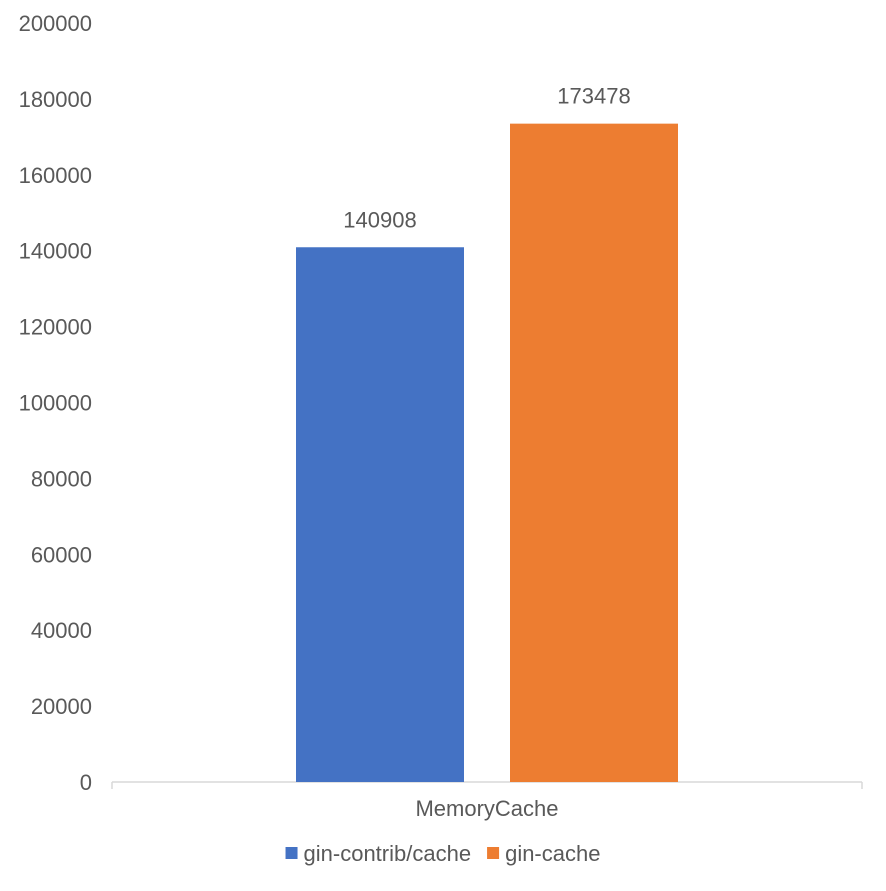 The image size is (886, 891). What do you see at coordinates (61, 478) in the screenshot?
I see `y-tick-label: 80000` at bounding box center [61, 478].